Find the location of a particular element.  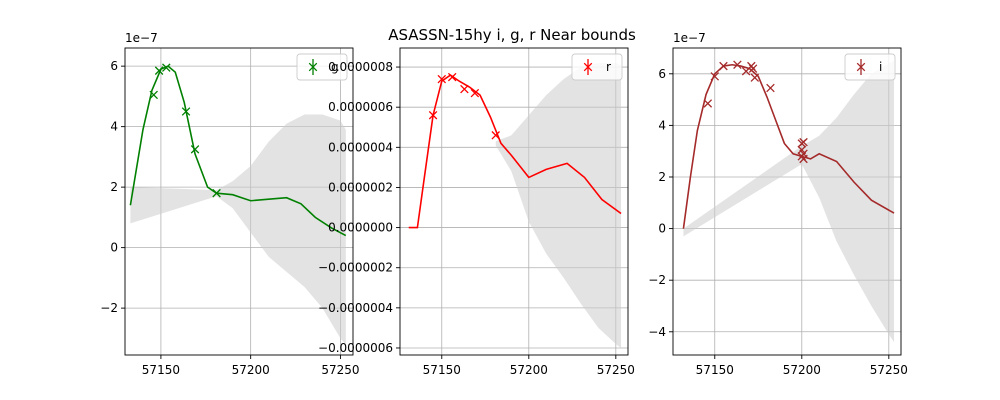

y-tick-label: −4 is located at coordinates (657, 332).